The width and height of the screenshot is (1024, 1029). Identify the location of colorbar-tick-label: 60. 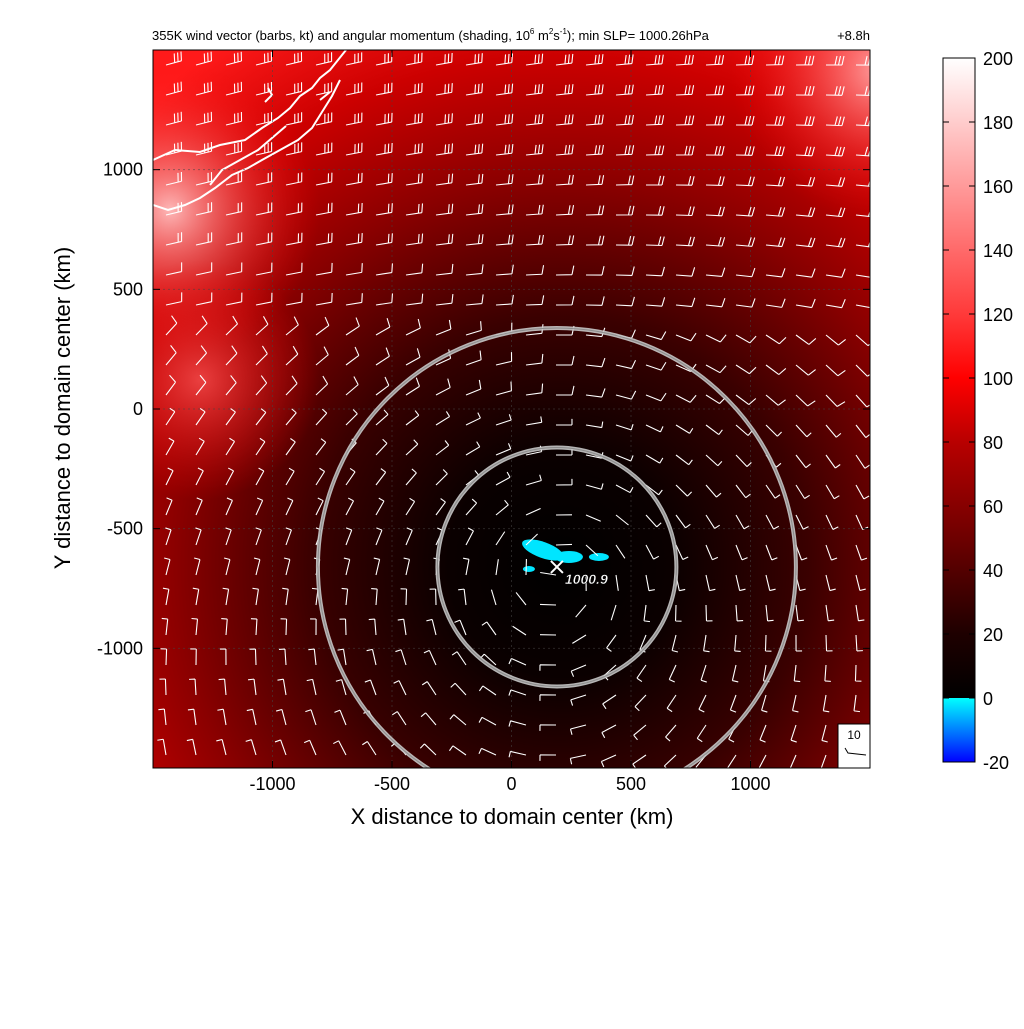
(993, 507).